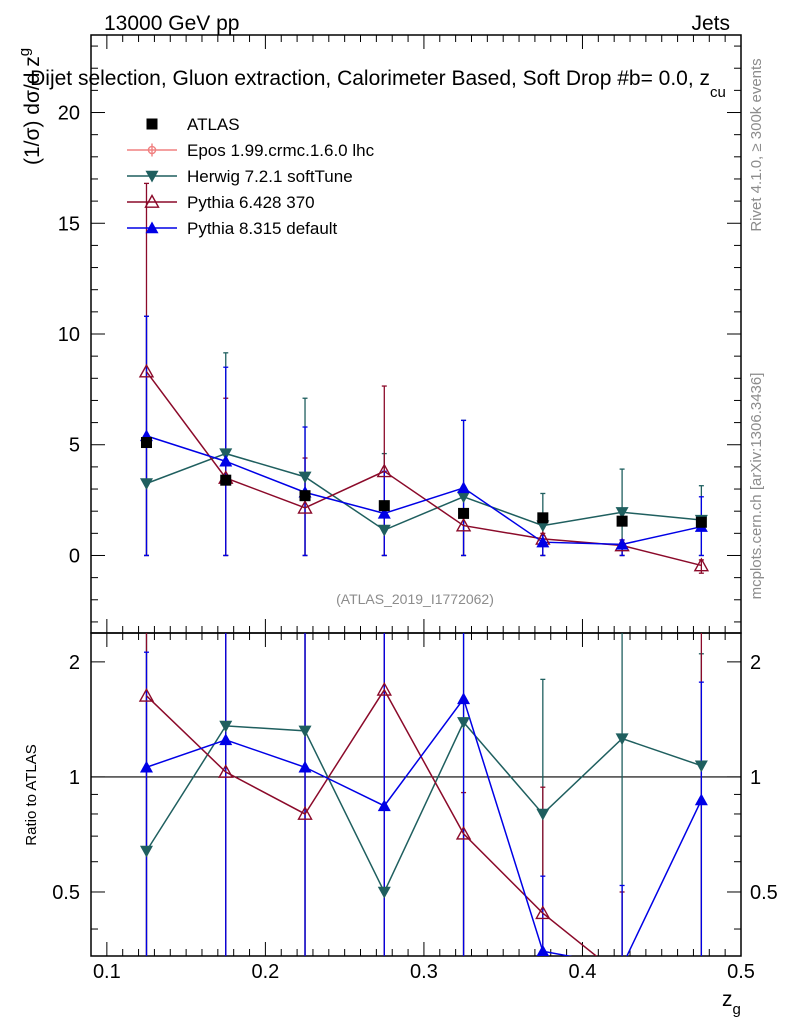 The width and height of the screenshot is (786, 1024). I want to click on y-tick-label: 20, so click(69, 114).